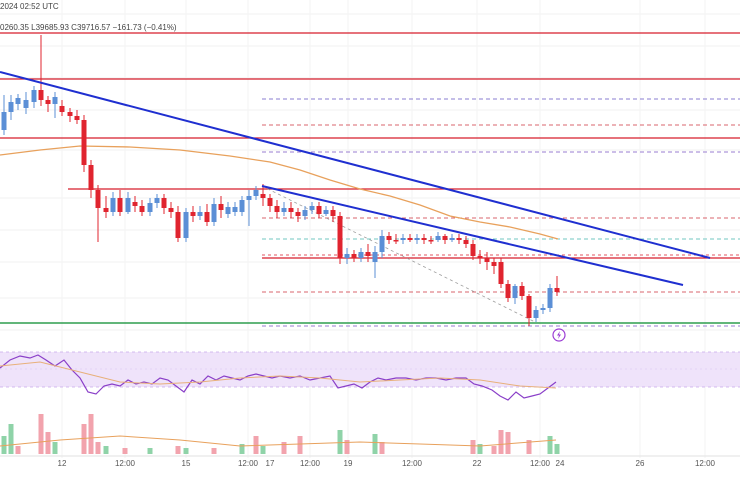 The height and width of the screenshot is (492, 740). What do you see at coordinates (559, 335) in the screenshot?
I see `lightning-icon` at bounding box center [559, 335].